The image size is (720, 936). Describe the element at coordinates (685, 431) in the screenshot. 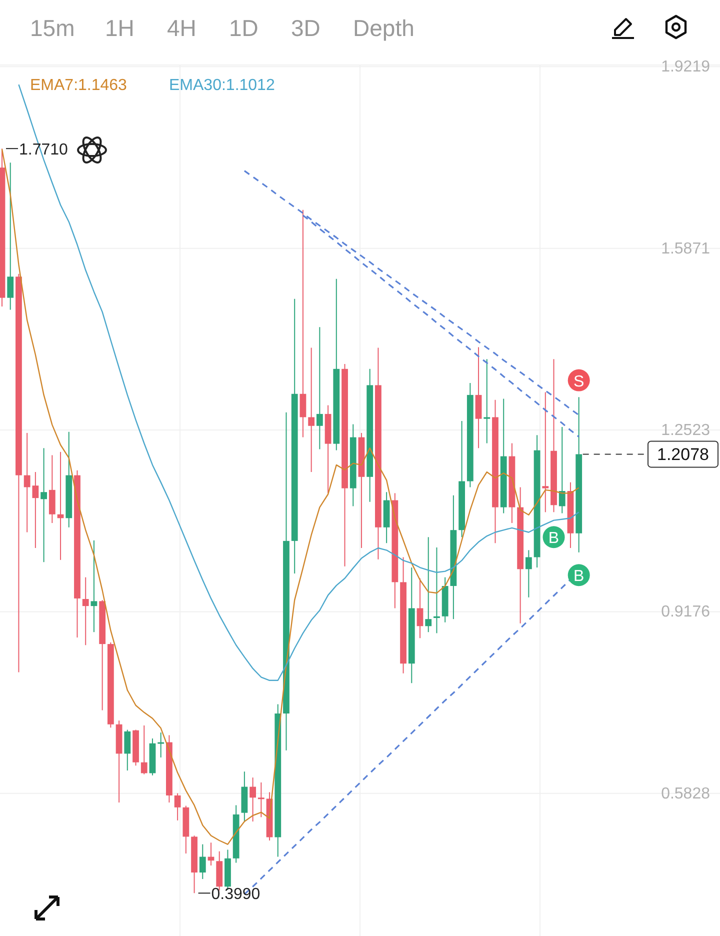

I see `y-tick-label: 1.2523` at that location.